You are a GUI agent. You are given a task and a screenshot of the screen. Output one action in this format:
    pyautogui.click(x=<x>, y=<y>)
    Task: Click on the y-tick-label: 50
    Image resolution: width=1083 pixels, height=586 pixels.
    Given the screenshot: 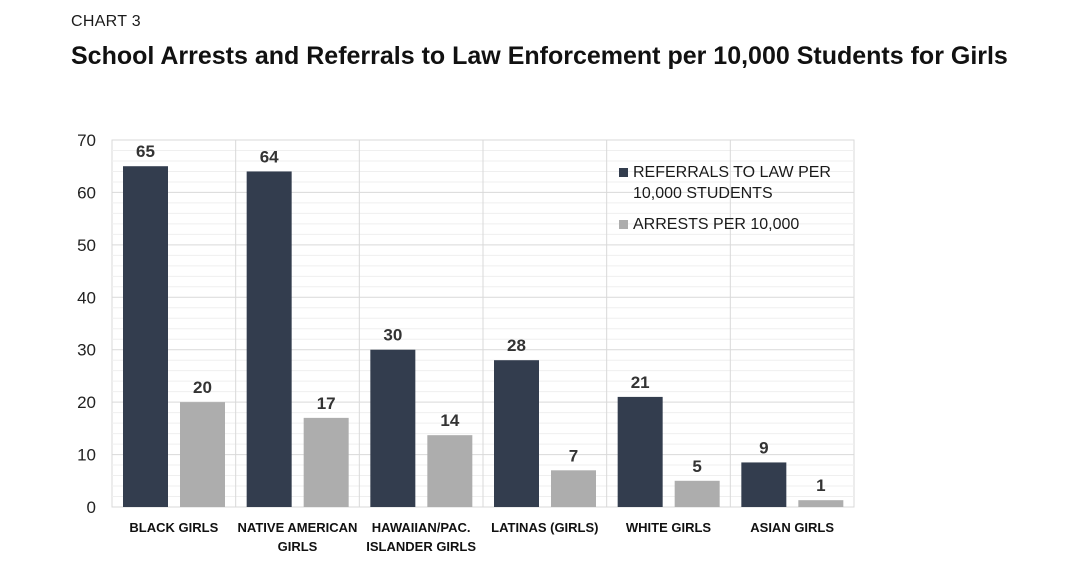 What is the action you would take?
    pyautogui.click(x=86, y=245)
    